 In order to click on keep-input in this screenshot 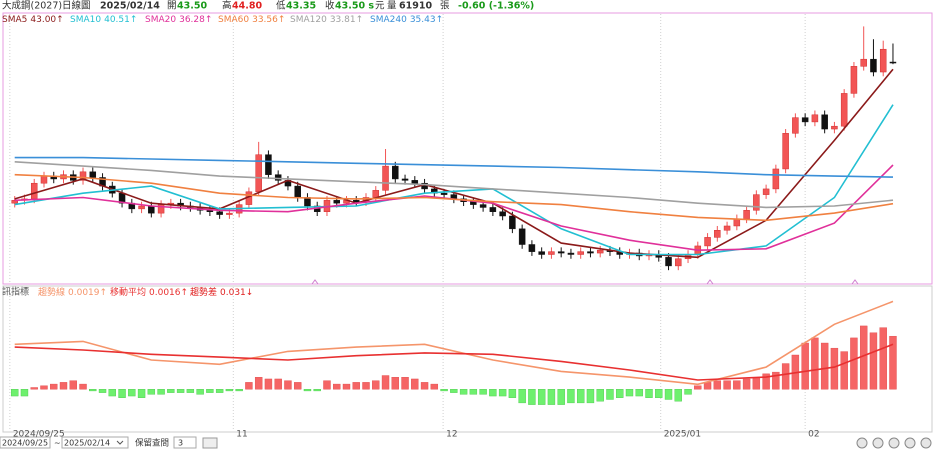, I will do `click(185, 442)`.